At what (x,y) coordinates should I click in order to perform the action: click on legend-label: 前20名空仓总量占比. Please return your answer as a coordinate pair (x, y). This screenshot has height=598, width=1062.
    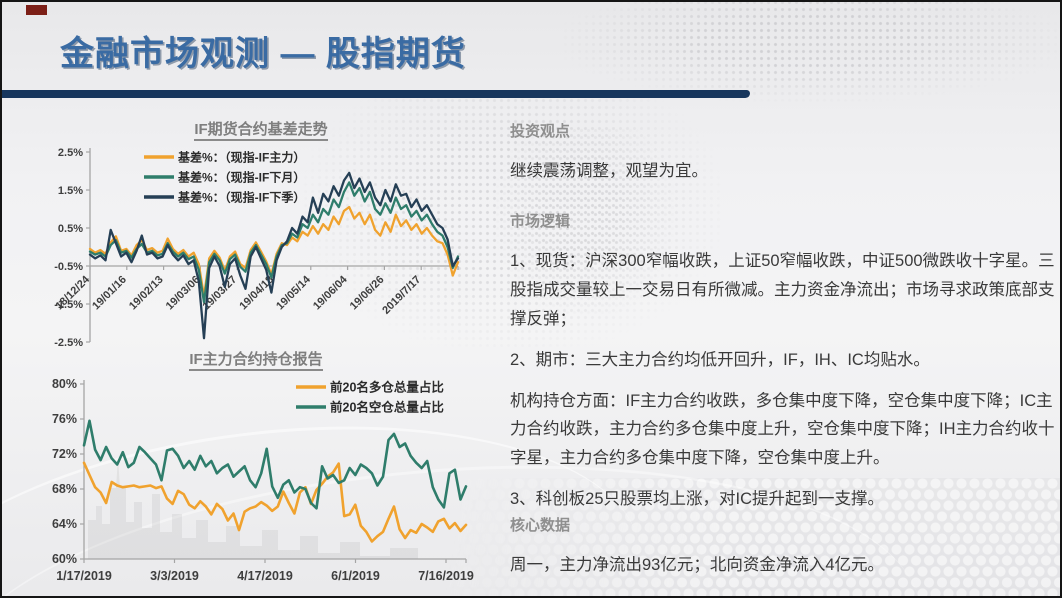
    Looking at the image, I should click on (387, 407).